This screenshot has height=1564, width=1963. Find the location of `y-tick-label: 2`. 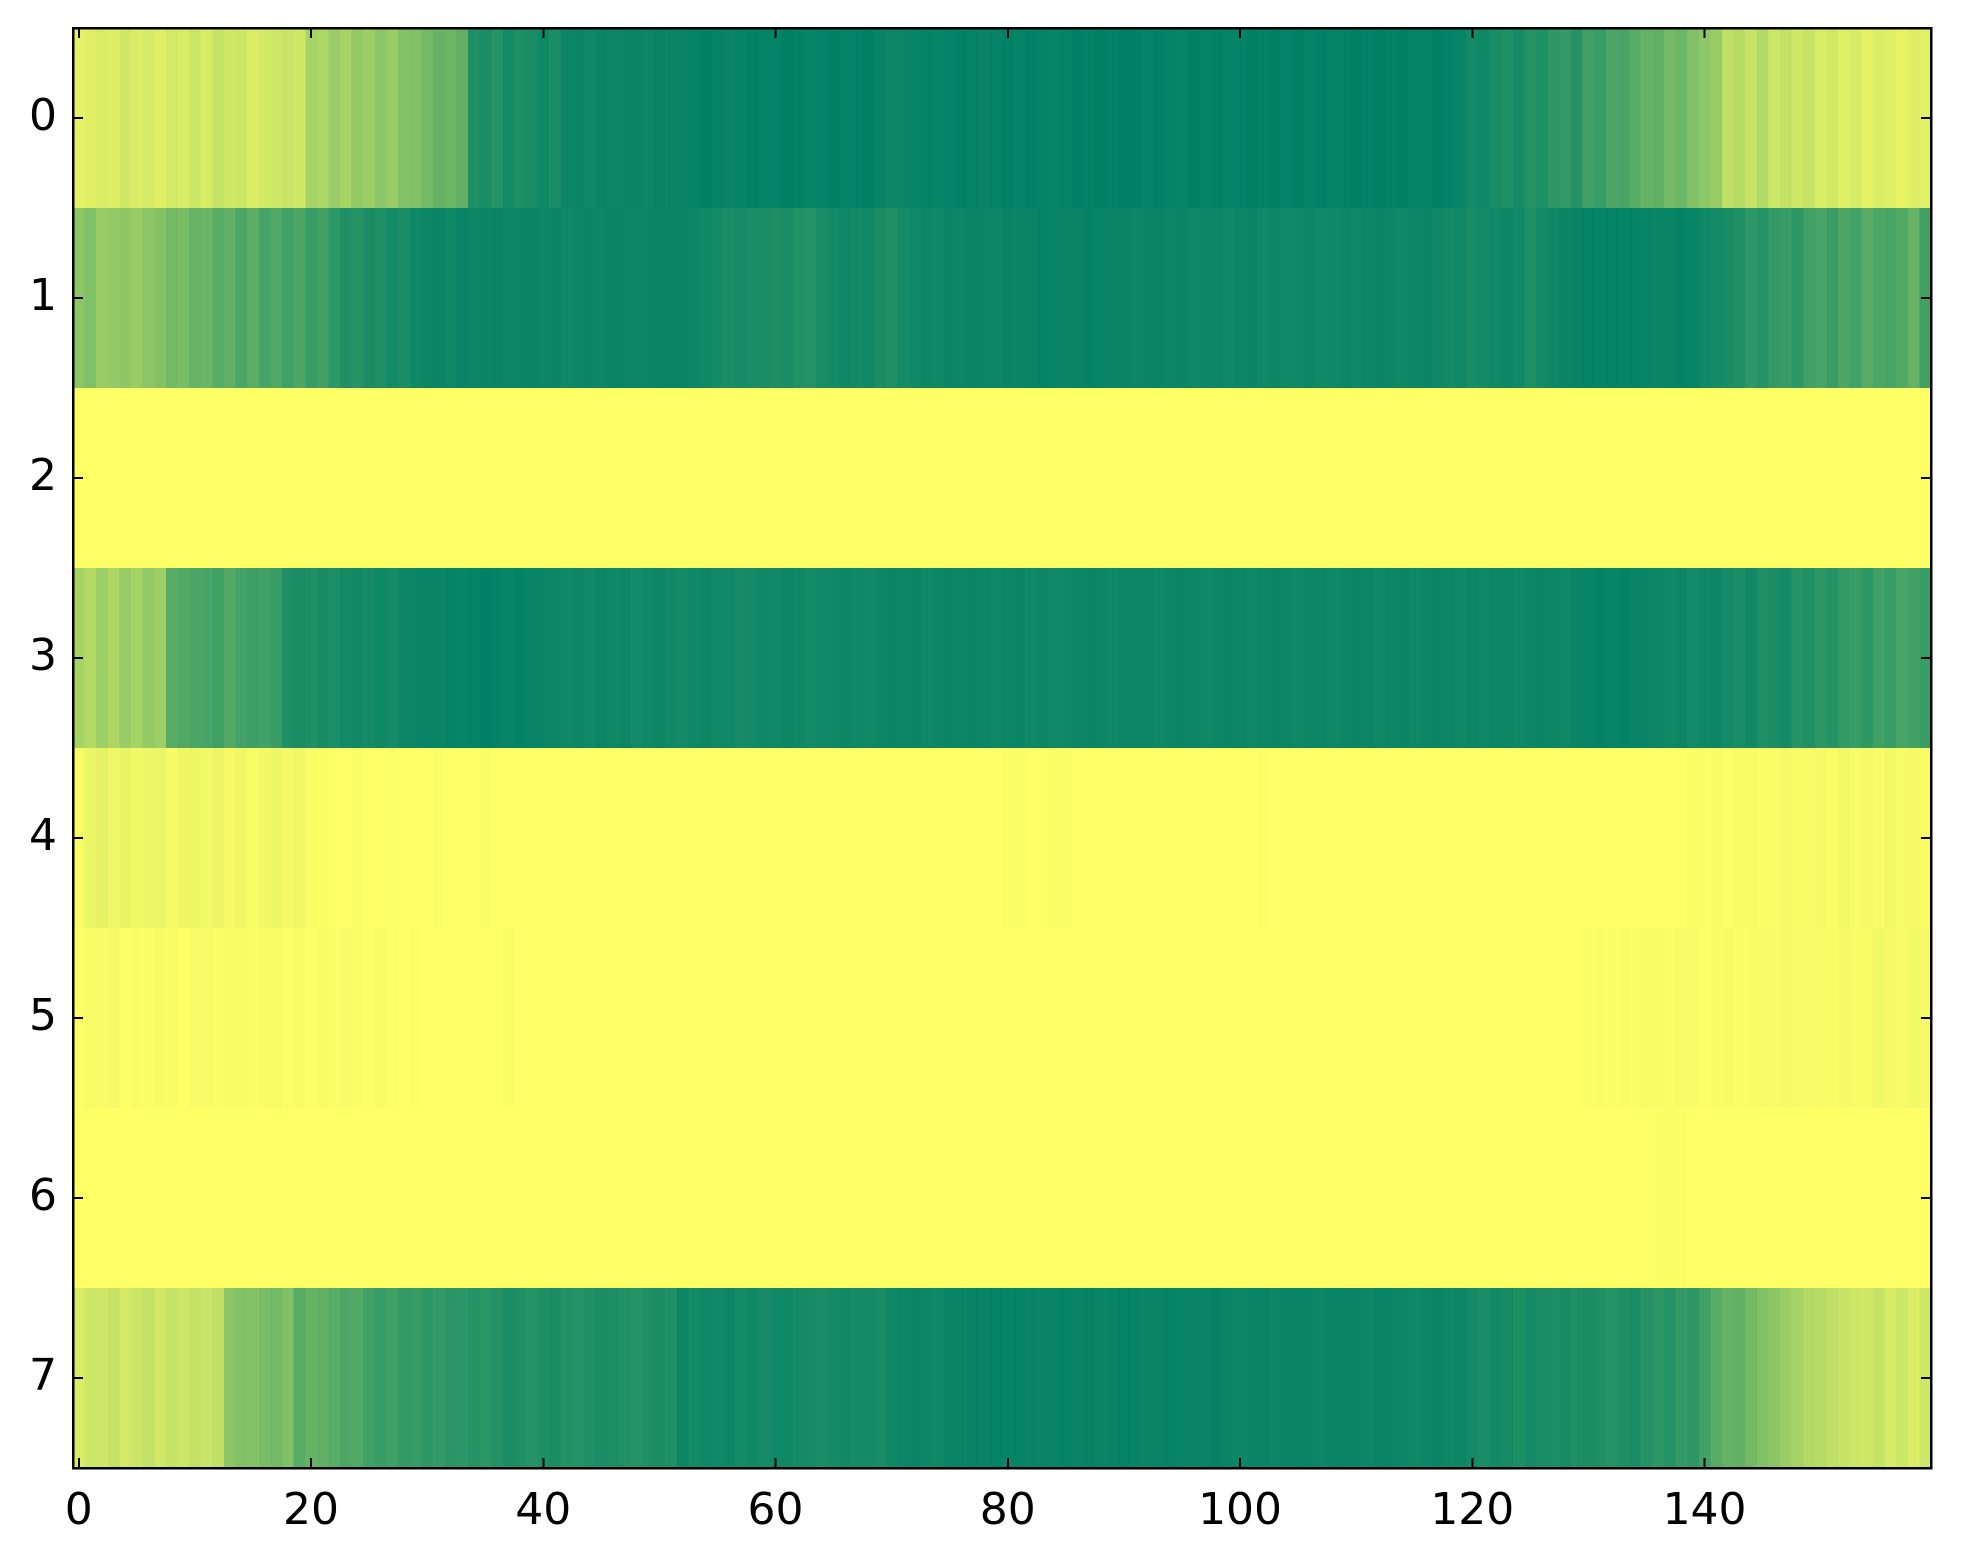

y-tick-label: 2 is located at coordinates (43, 475).